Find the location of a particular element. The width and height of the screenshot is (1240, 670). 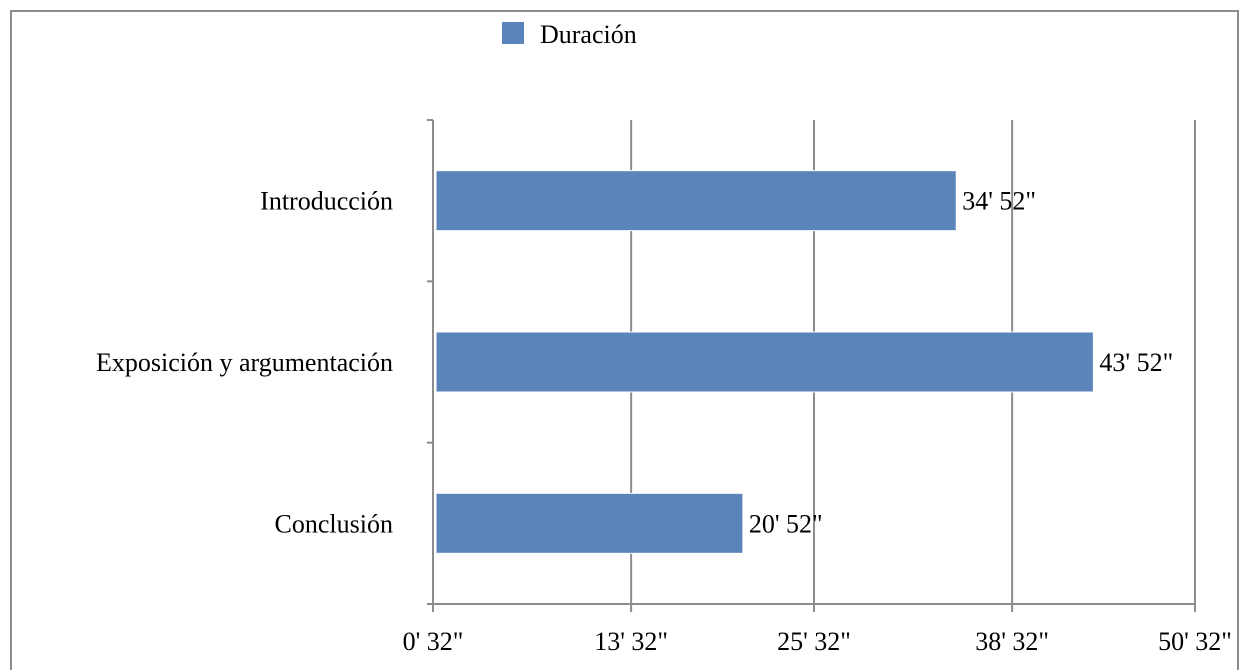

x-tick-label: 25' 32" is located at coordinates (814, 641).